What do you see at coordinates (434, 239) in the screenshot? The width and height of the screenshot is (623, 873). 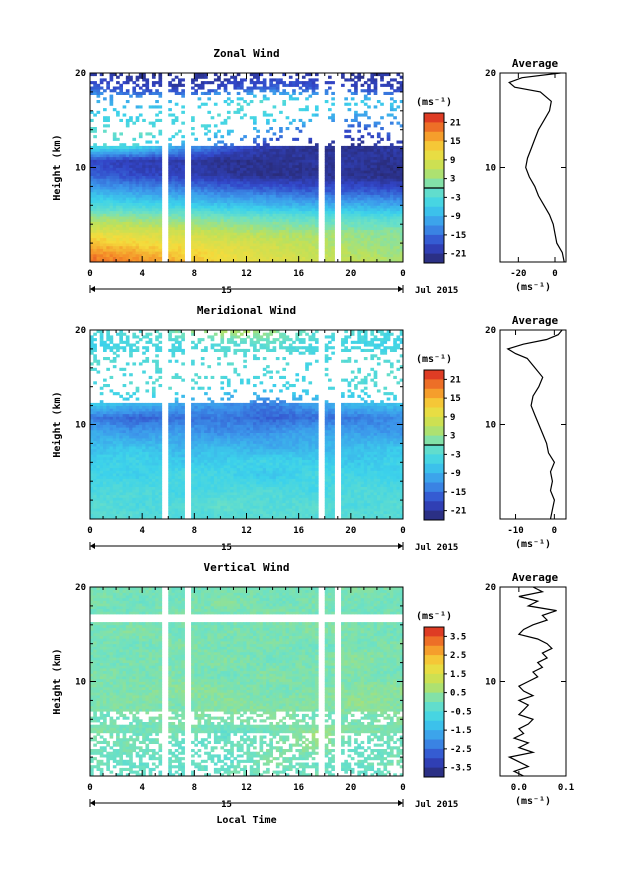 I see `colorbar-segment` at bounding box center [434, 239].